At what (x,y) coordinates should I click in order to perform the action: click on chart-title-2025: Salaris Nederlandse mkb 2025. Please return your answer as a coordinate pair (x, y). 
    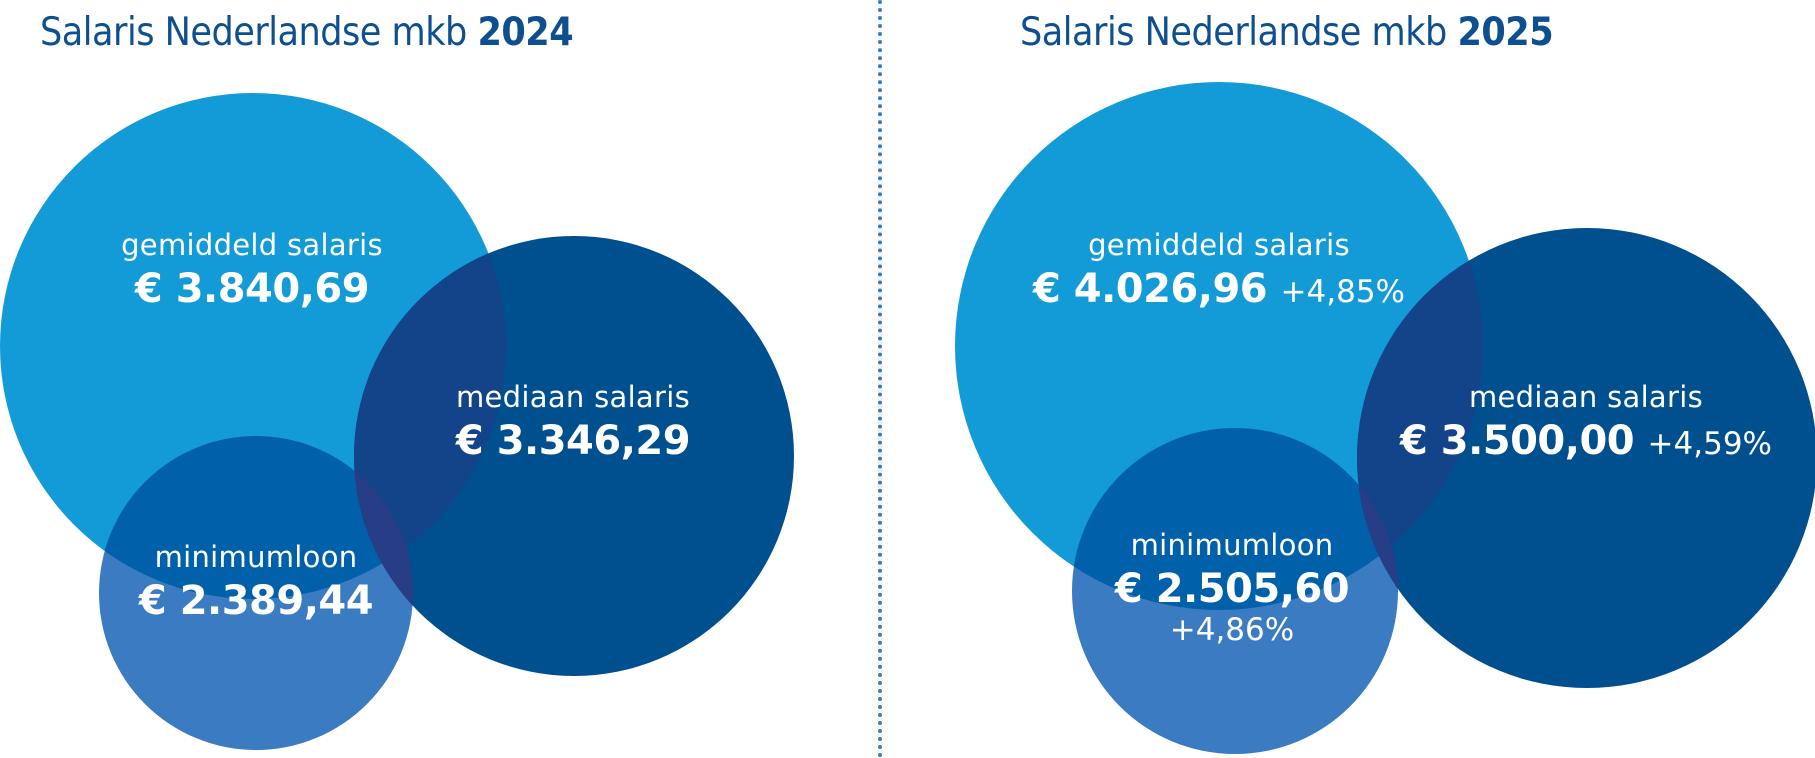
    Looking at the image, I should click on (1287, 32).